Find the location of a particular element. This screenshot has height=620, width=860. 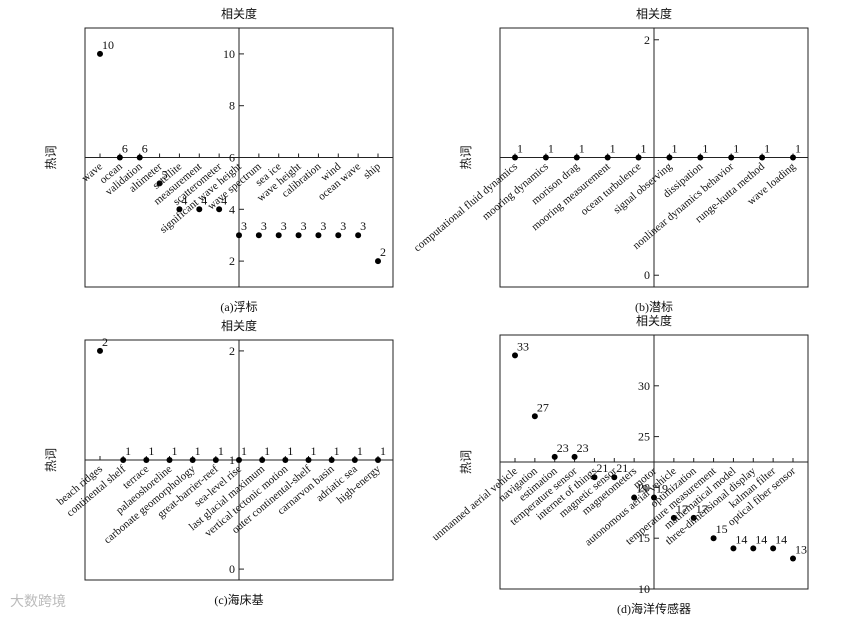

value-label: 10 is located at coordinates (108, 45).